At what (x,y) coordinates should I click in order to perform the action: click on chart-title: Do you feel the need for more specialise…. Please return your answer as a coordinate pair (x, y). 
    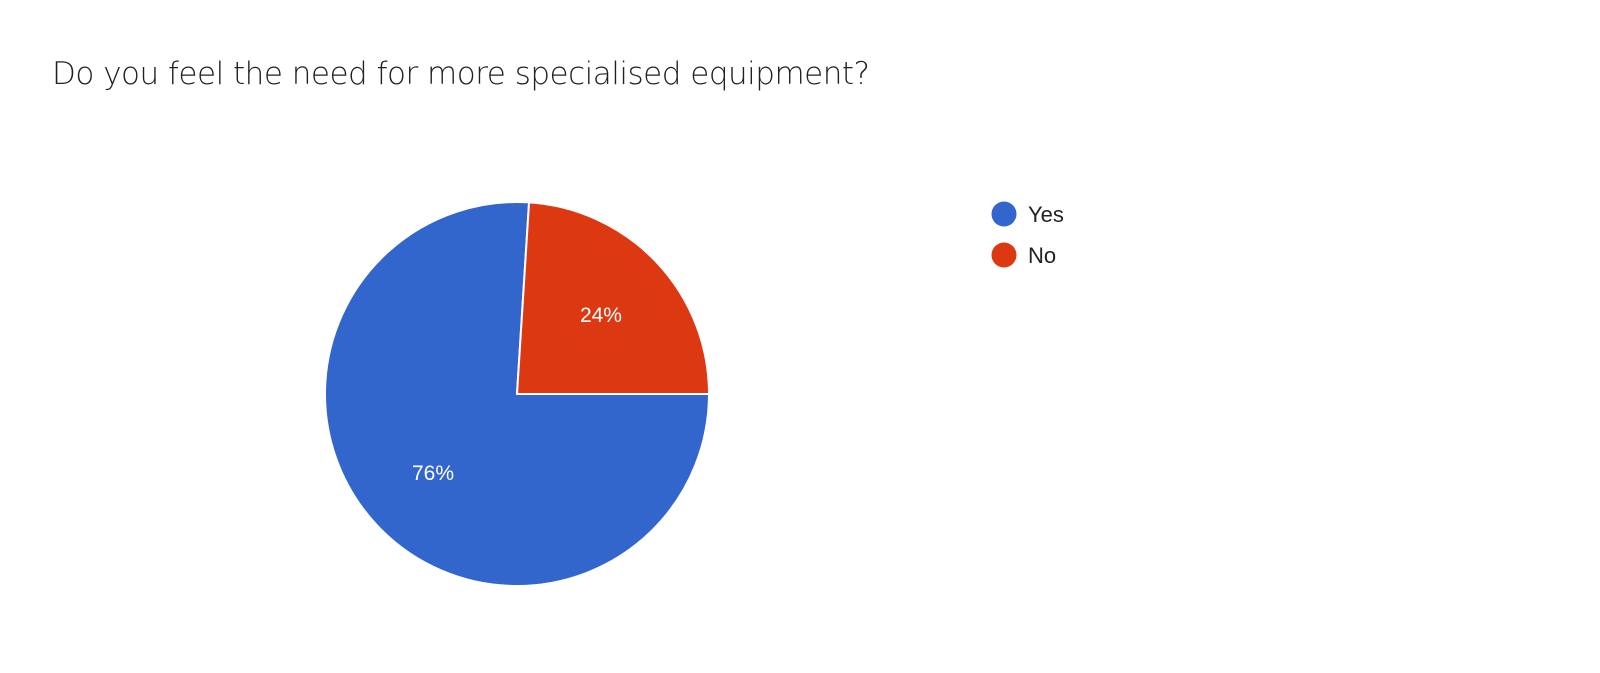
    Looking at the image, I should click on (461, 74).